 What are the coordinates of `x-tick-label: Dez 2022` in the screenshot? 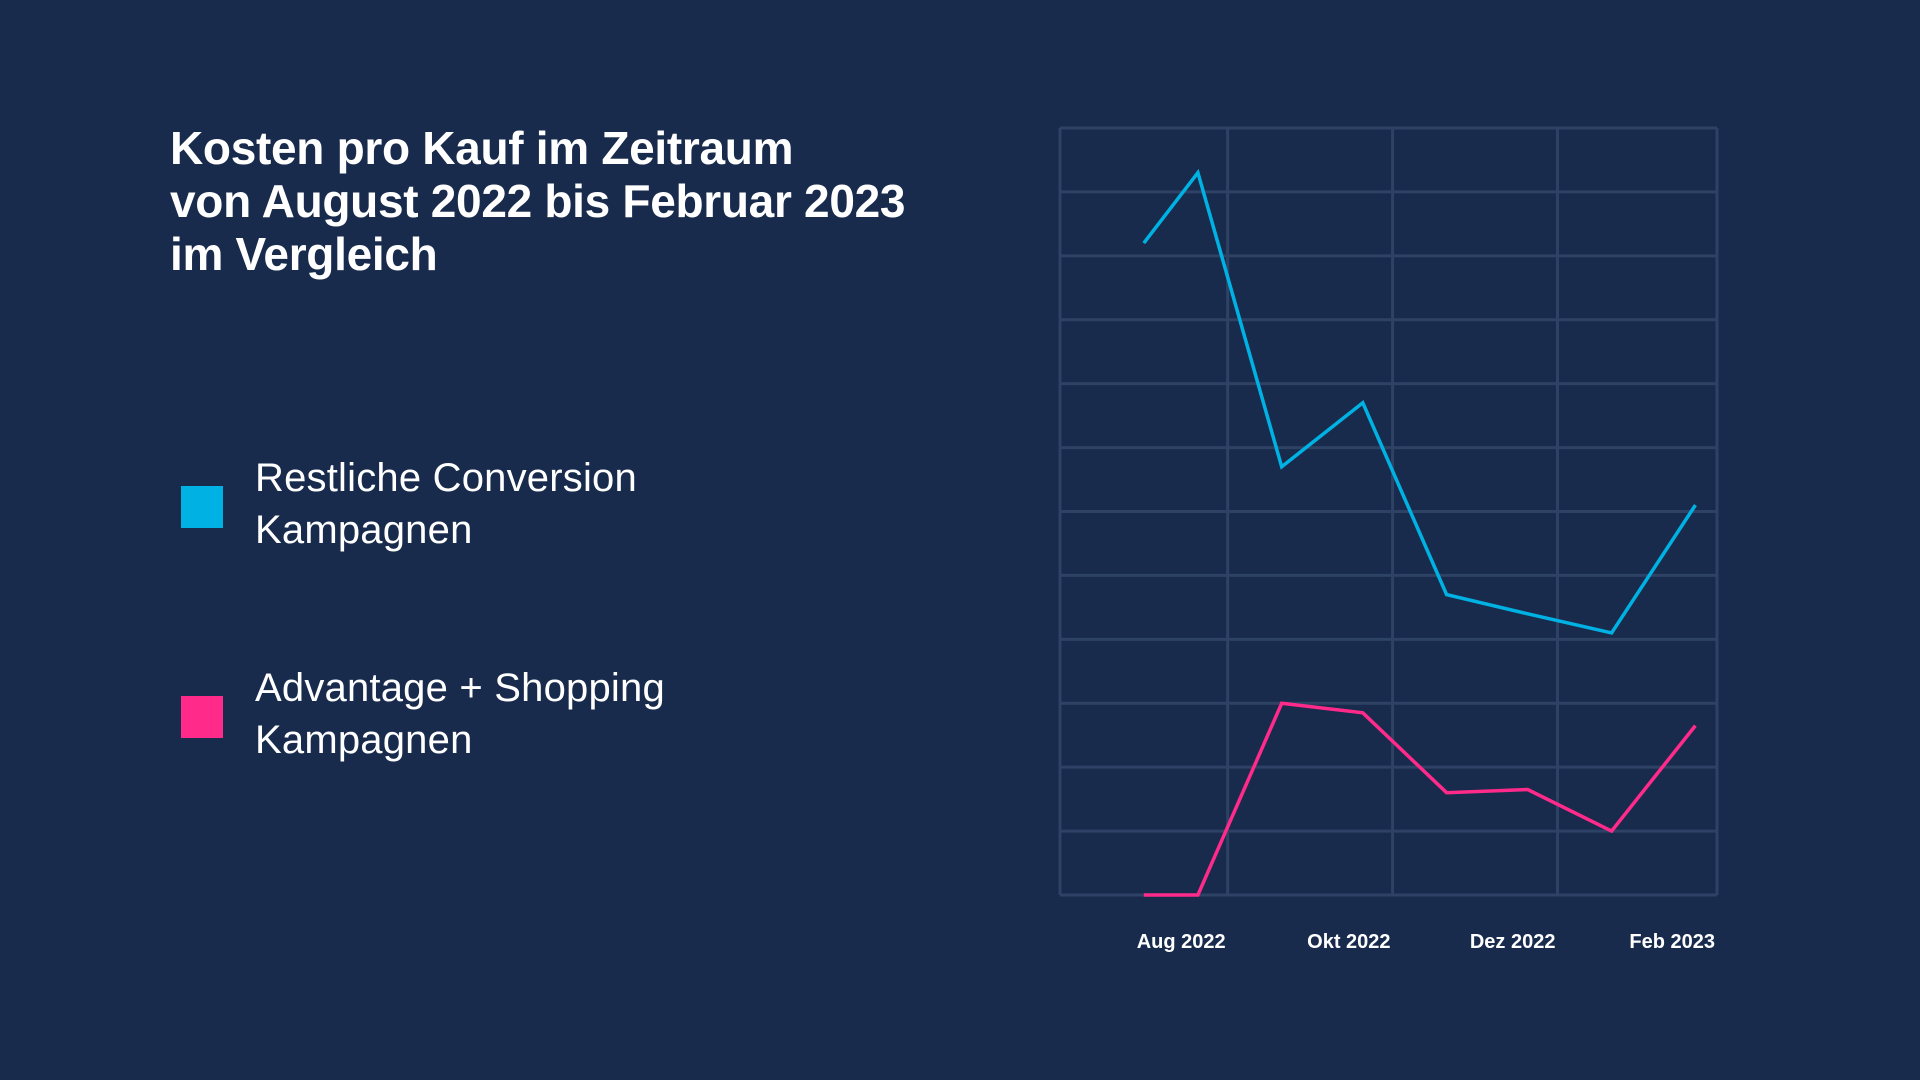 It's located at (1513, 942).